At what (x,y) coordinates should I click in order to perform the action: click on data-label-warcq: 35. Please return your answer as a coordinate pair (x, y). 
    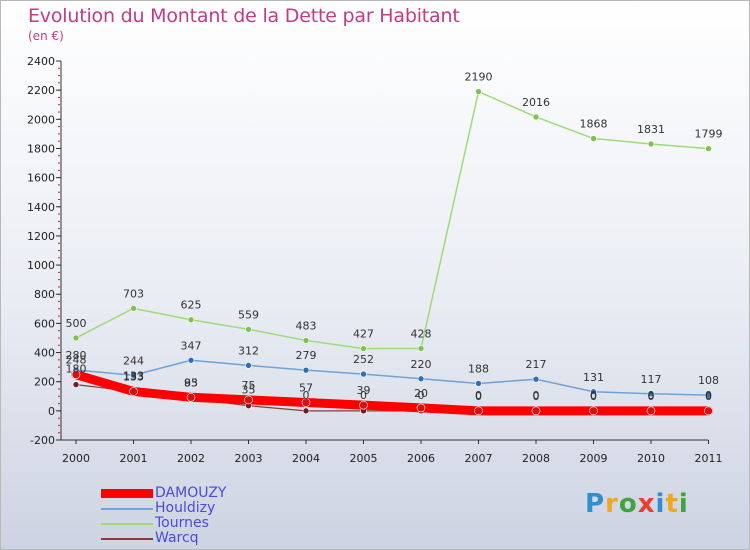
    Looking at the image, I should click on (249, 390).